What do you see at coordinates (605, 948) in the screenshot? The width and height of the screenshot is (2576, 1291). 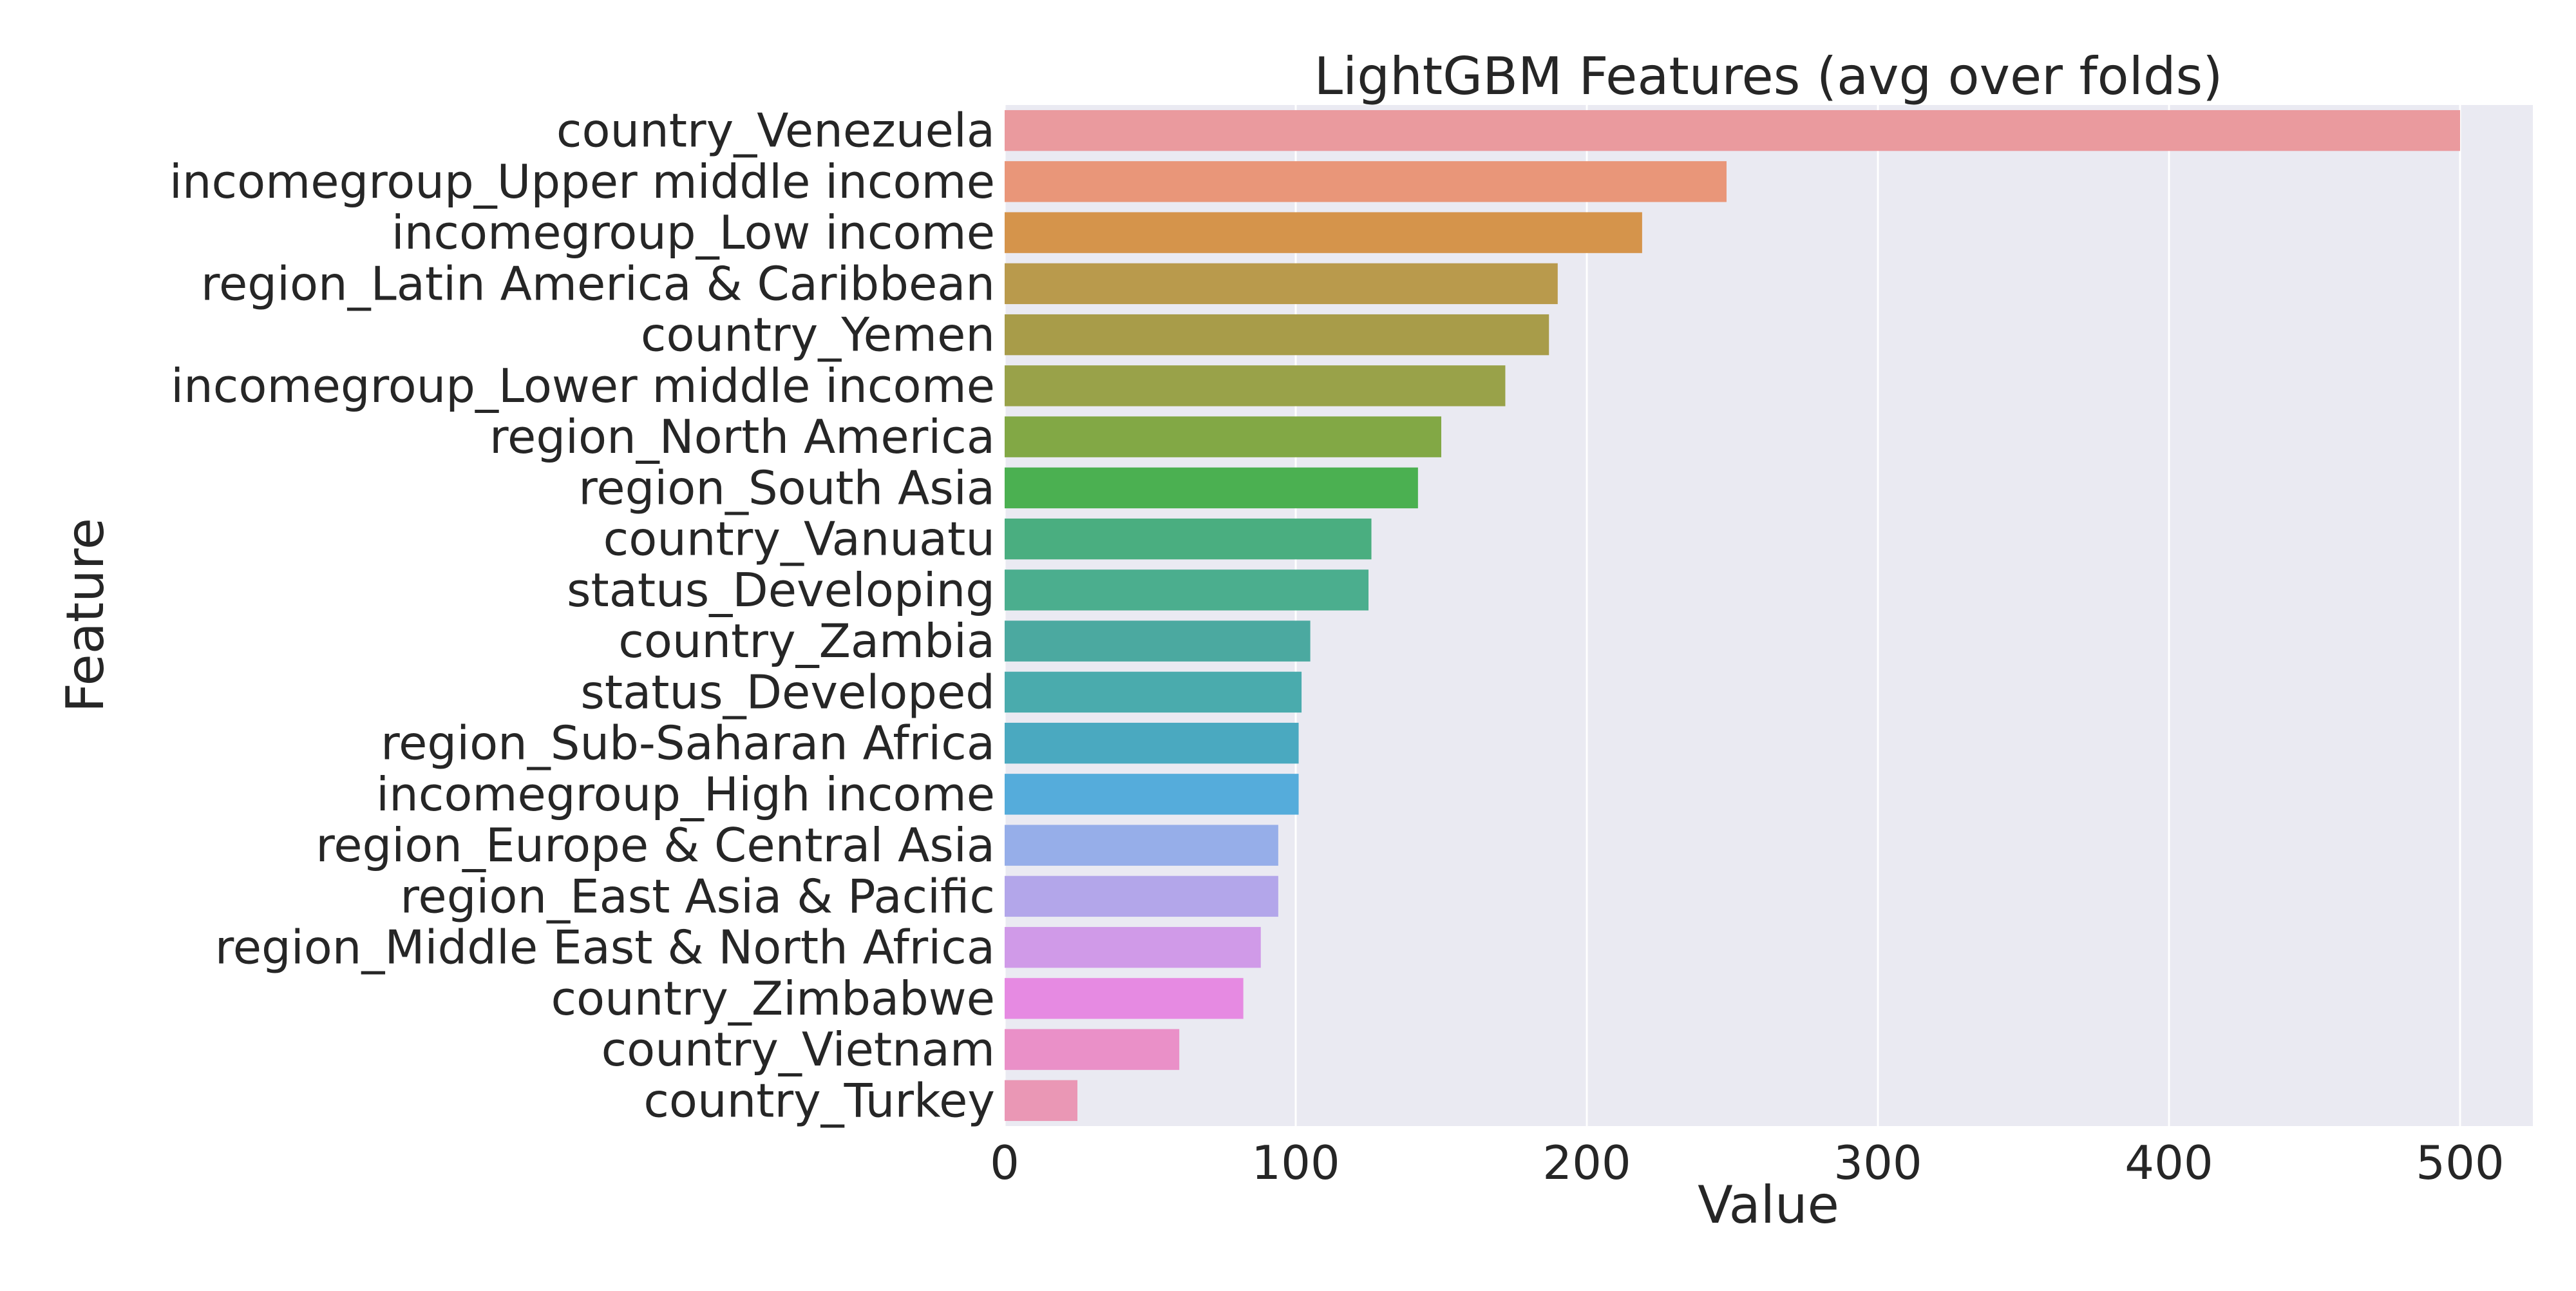 I see `y-tick-label: region_Middle East & North Africa` at bounding box center [605, 948].